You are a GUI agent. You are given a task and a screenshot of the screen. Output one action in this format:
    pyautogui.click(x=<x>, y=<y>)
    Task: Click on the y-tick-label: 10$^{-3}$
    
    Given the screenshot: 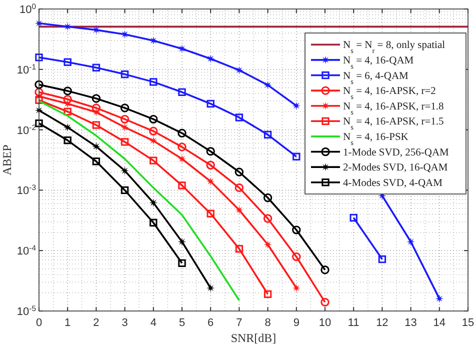 What is the action you would take?
    pyautogui.click(x=26, y=190)
    